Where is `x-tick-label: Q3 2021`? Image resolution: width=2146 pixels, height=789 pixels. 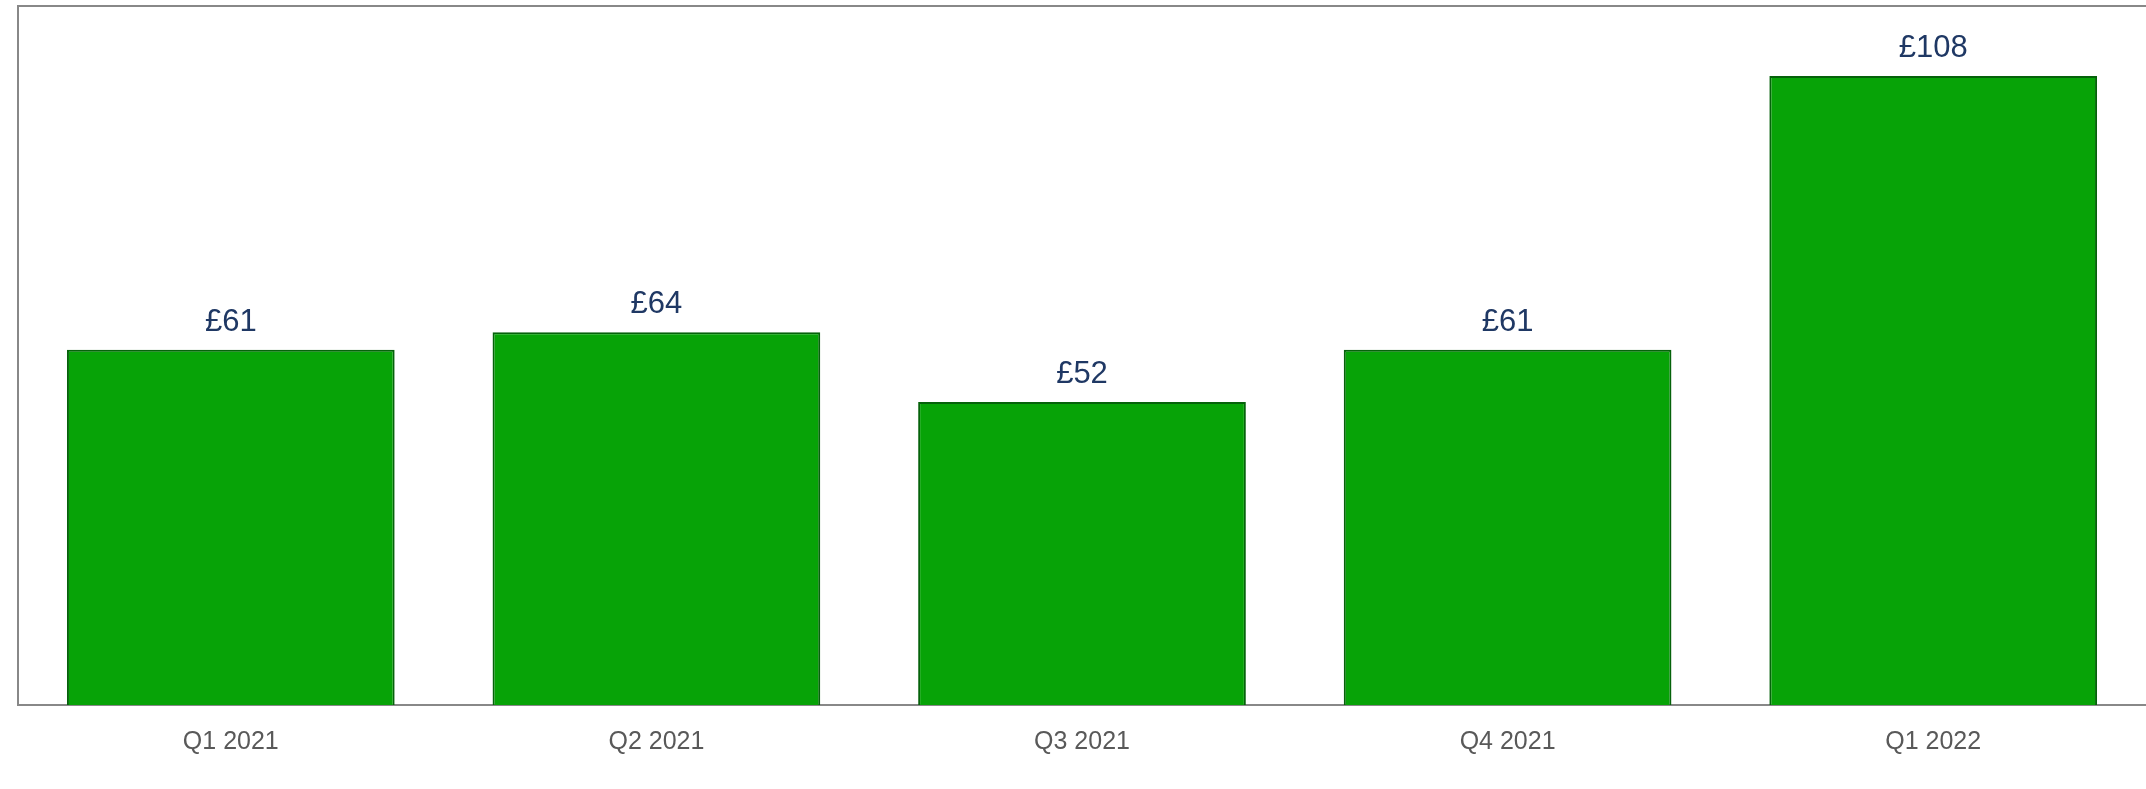
x-tick-label: Q3 2021 is located at coordinates (1082, 739).